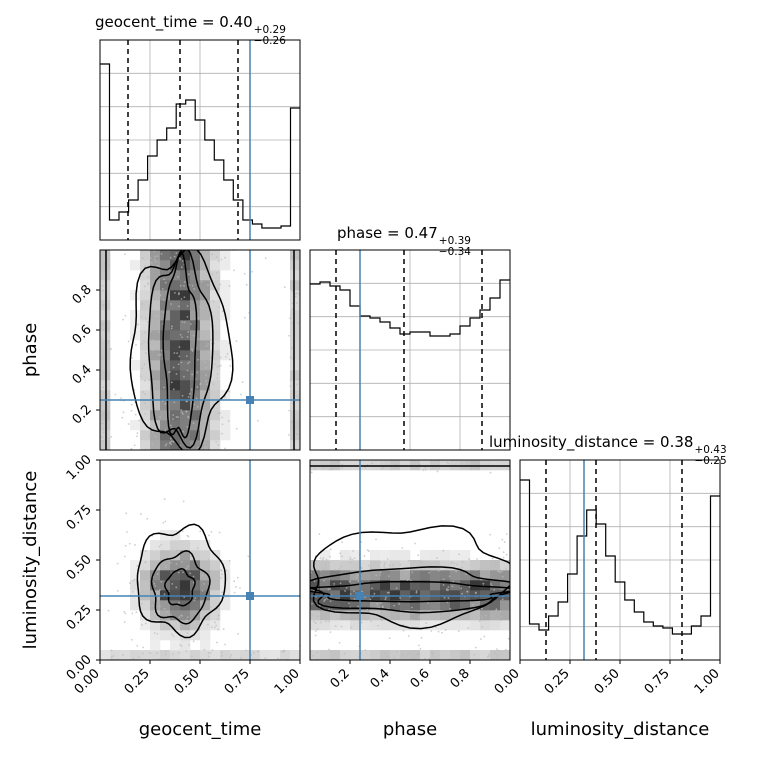  What do you see at coordinates (269, 30) in the screenshot?
I see `title-plus: +0.29` at bounding box center [269, 30].